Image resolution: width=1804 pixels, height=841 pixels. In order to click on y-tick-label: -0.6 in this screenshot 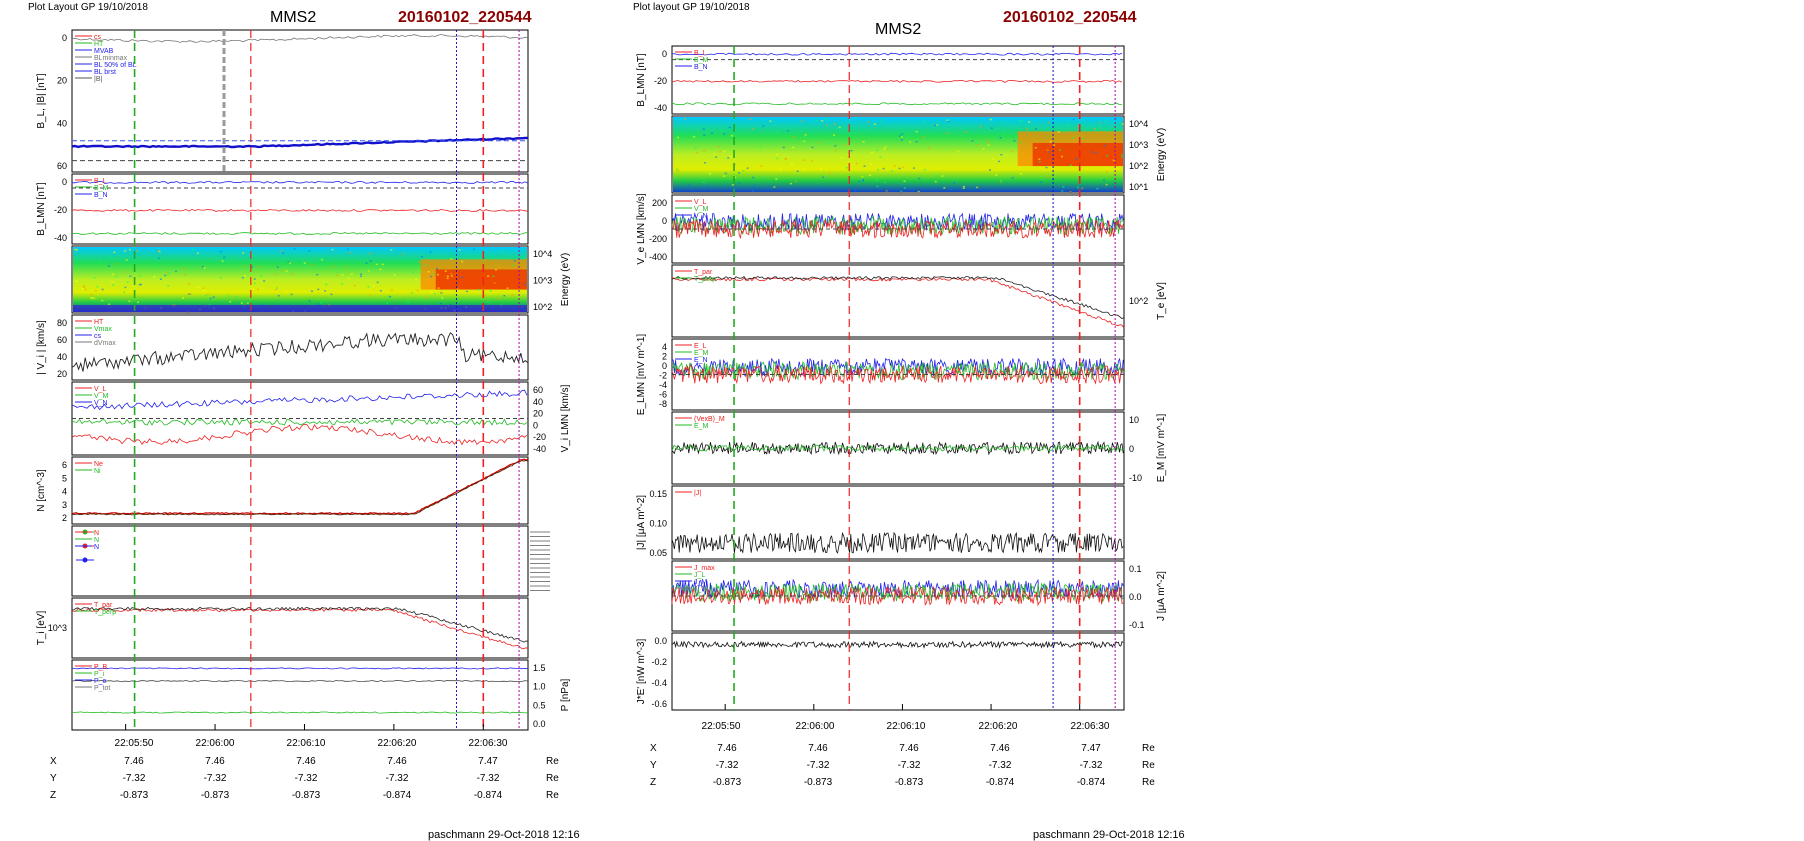, I will do `click(659, 704)`.